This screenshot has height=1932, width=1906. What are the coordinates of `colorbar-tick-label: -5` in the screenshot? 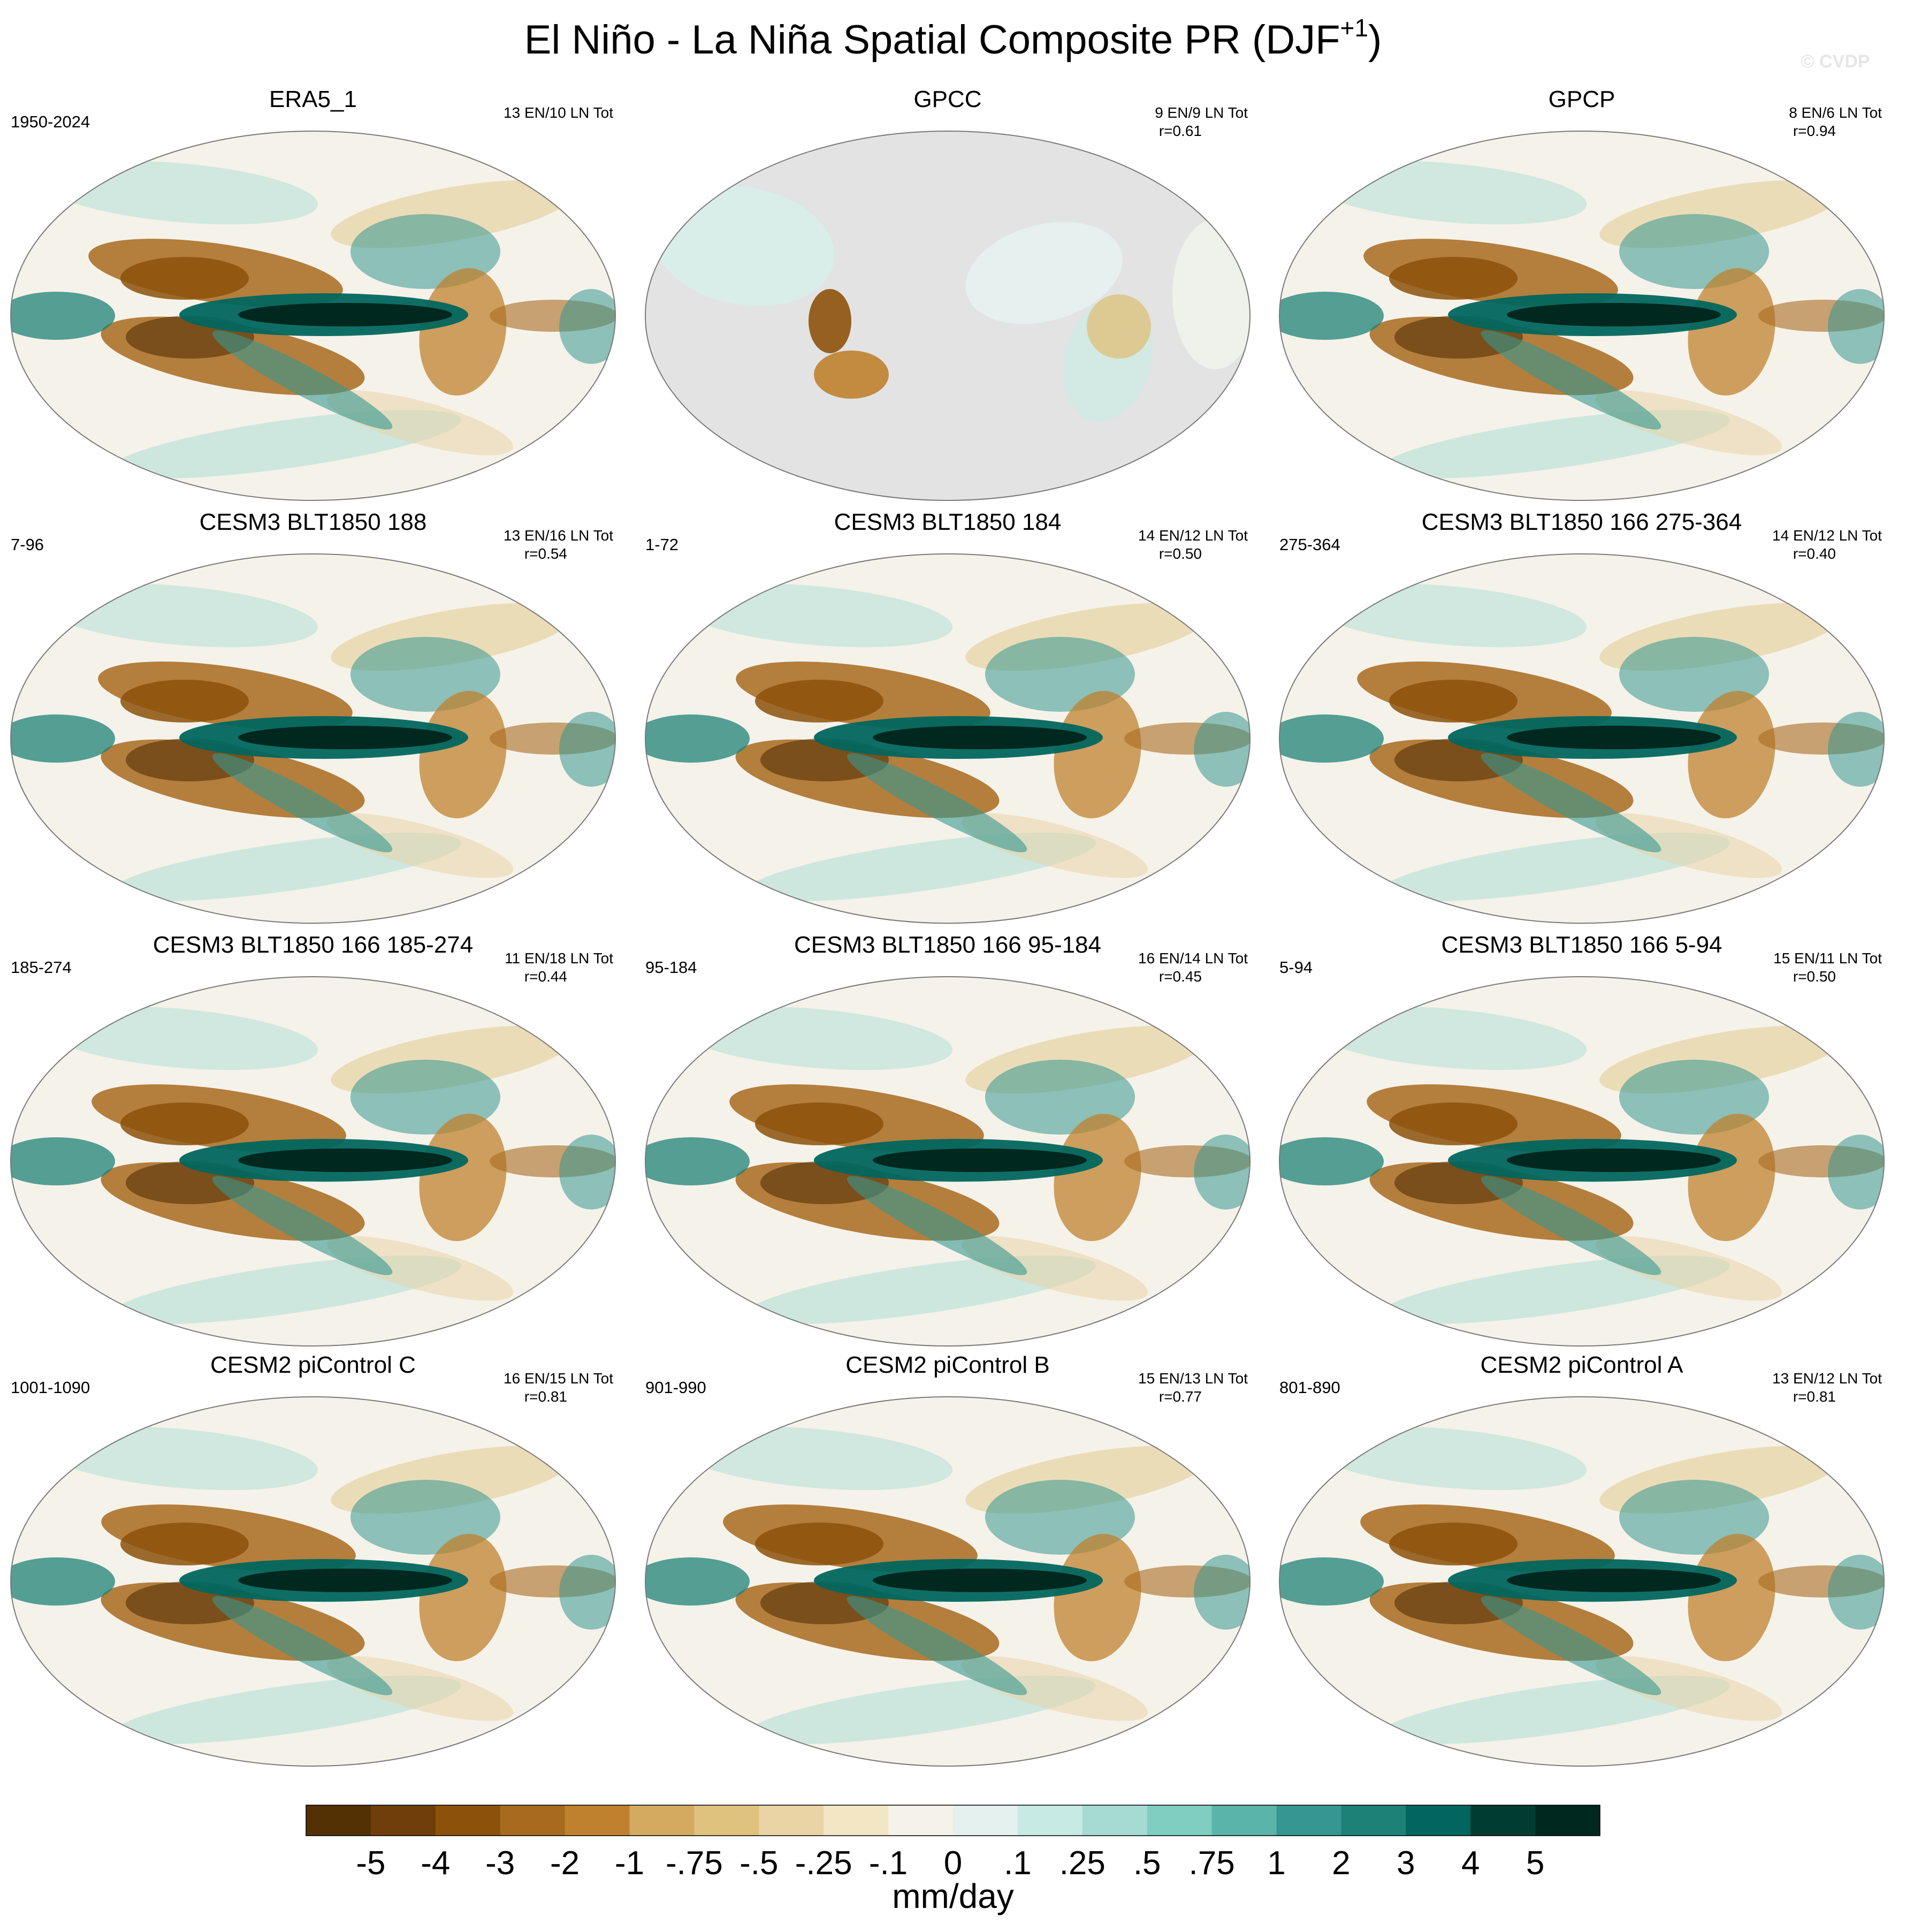 It's located at (370, 1863).